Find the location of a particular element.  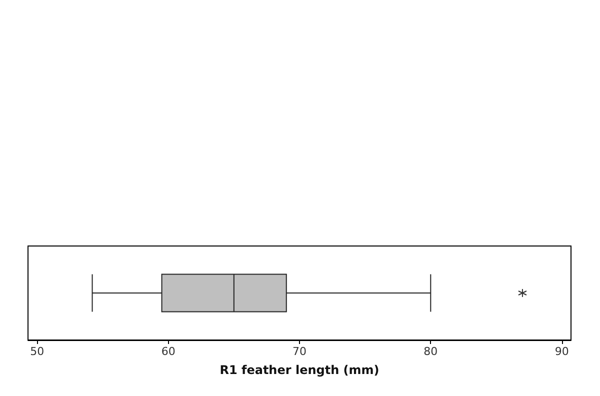

x-tick-label: 60 is located at coordinates (168, 351).